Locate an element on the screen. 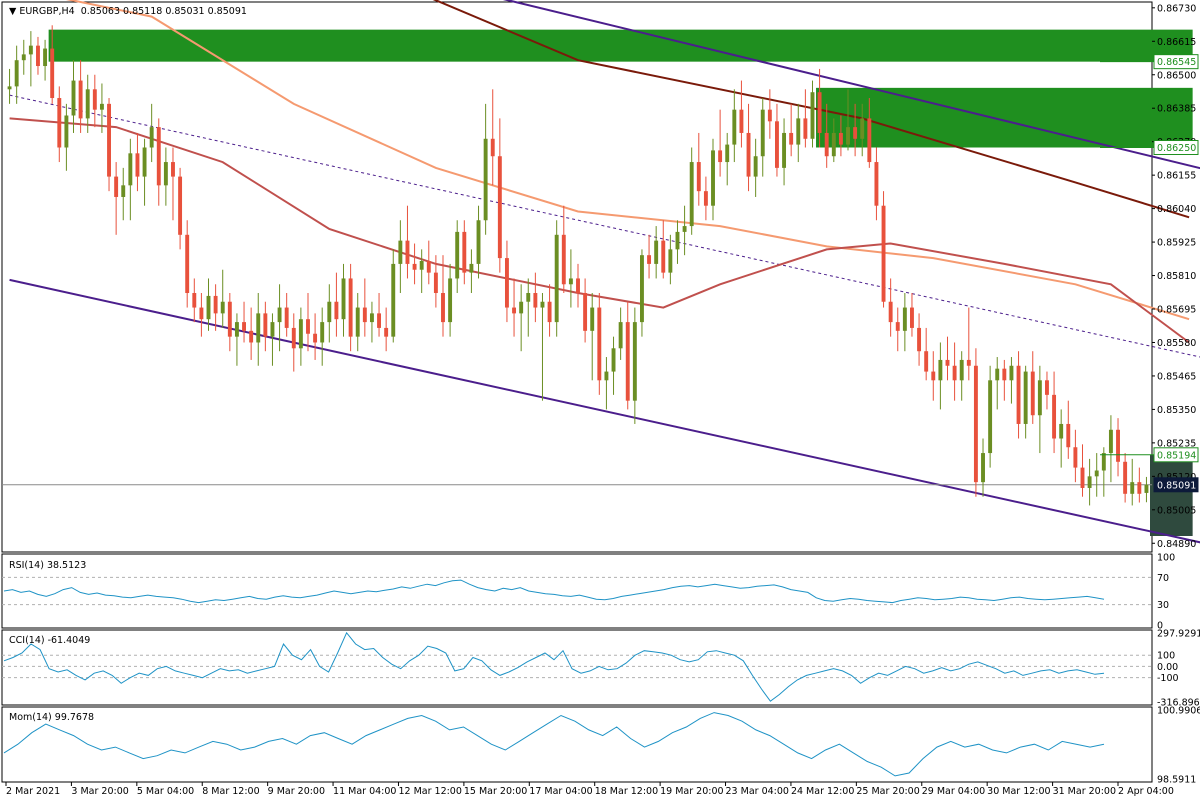  price-tick-label: 0.86155 is located at coordinates (1176, 176).